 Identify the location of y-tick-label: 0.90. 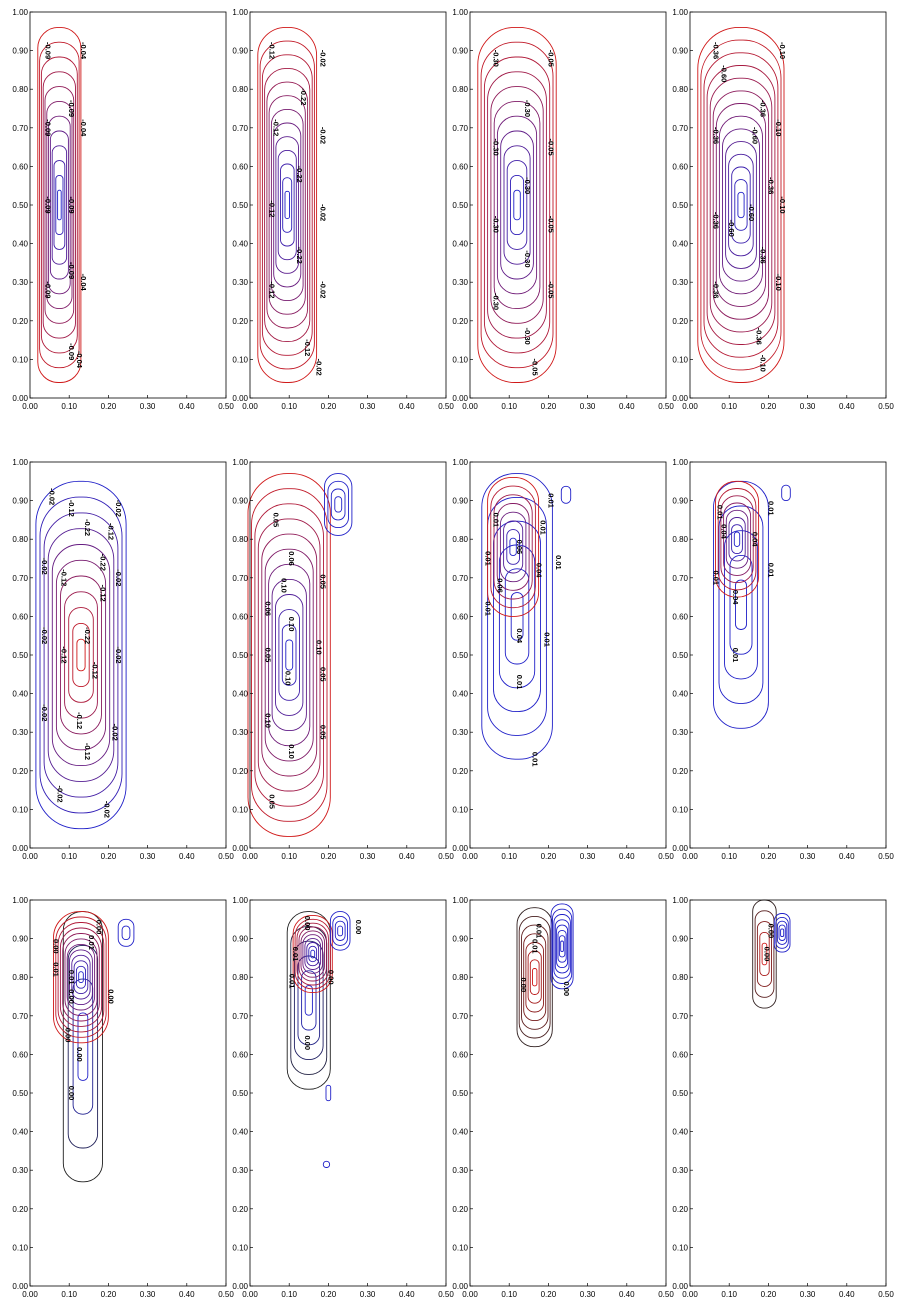
(240, 51).